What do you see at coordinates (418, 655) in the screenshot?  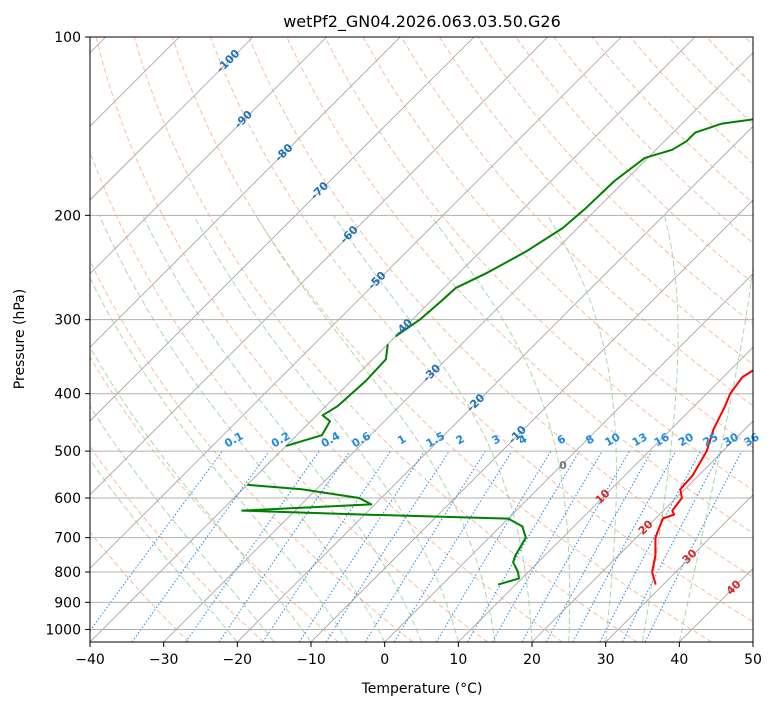 I see `x-axis-ticks: −40 −30 −20 −10 0 10 20 30 40 50` at bounding box center [418, 655].